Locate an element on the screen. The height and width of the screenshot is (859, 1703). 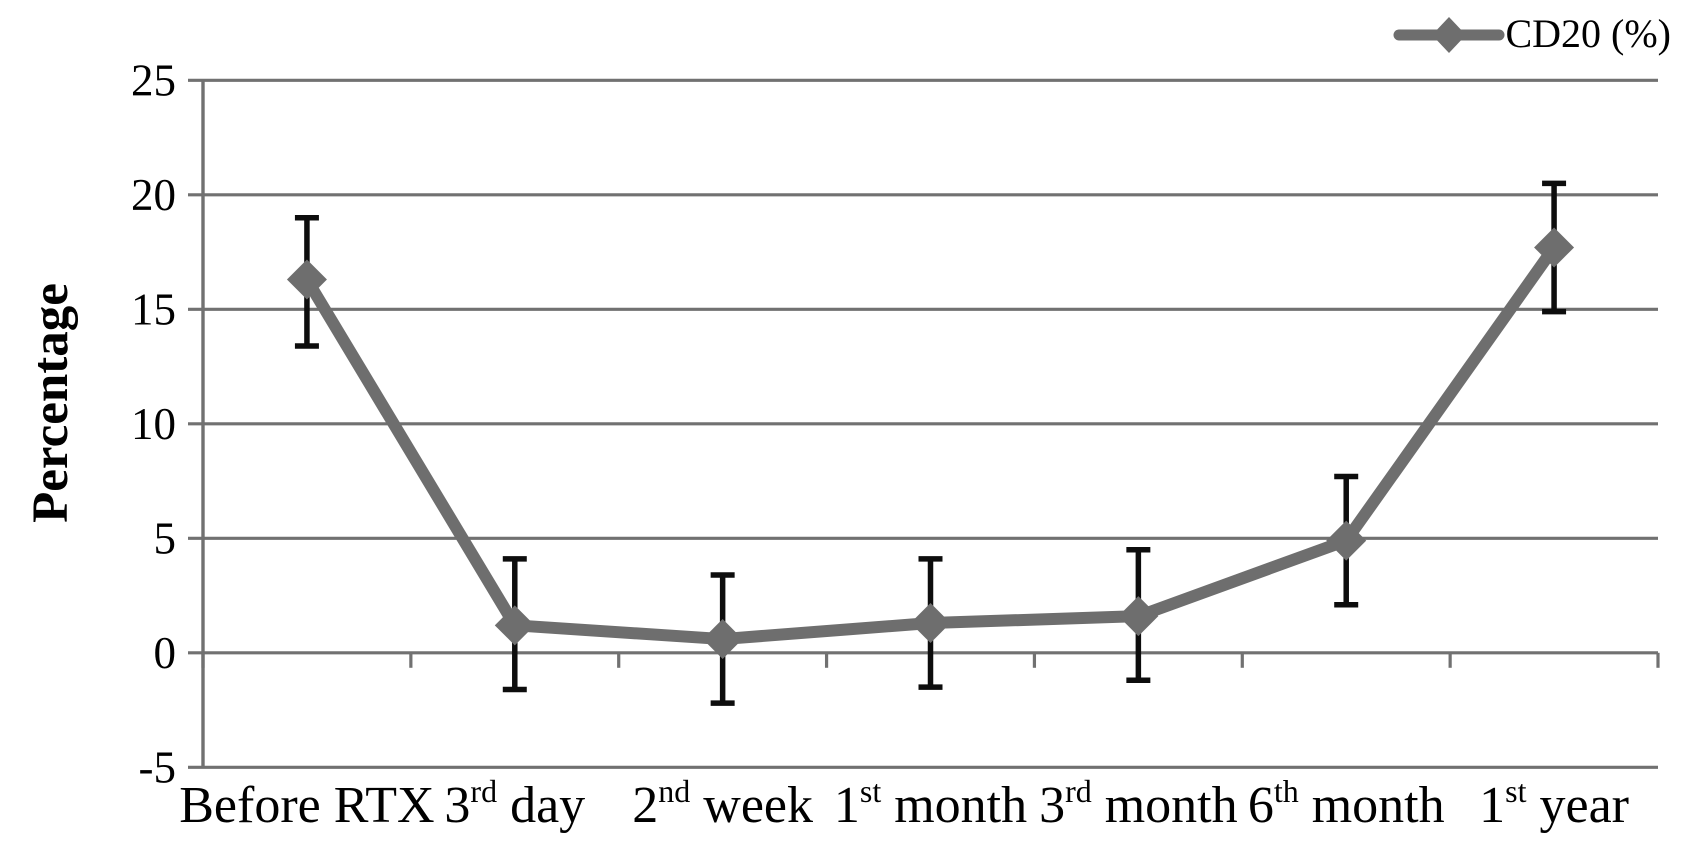
x-axis-label: 1st year is located at coordinates (1554, 803).